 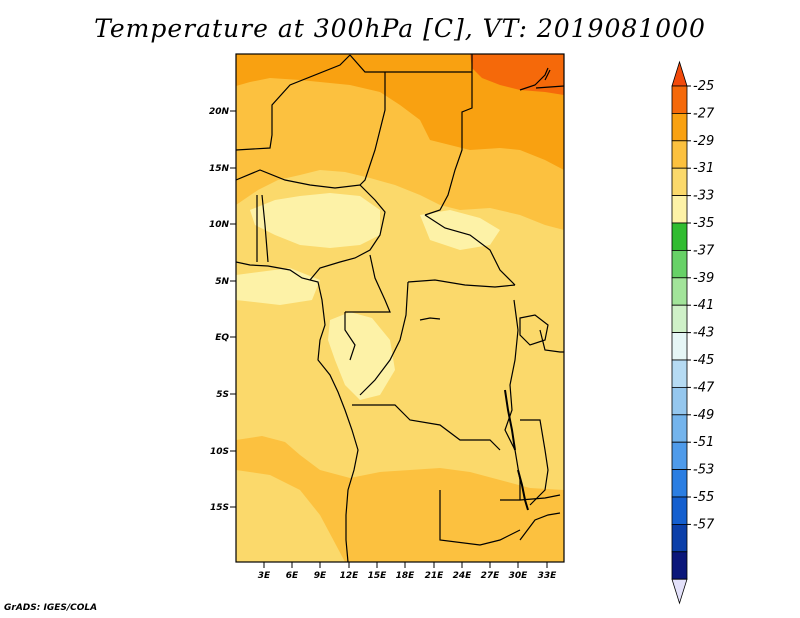 What do you see at coordinates (320, 576) in the screenshot?
I see `lon-label: 9E` at bounding box center [320, 576].